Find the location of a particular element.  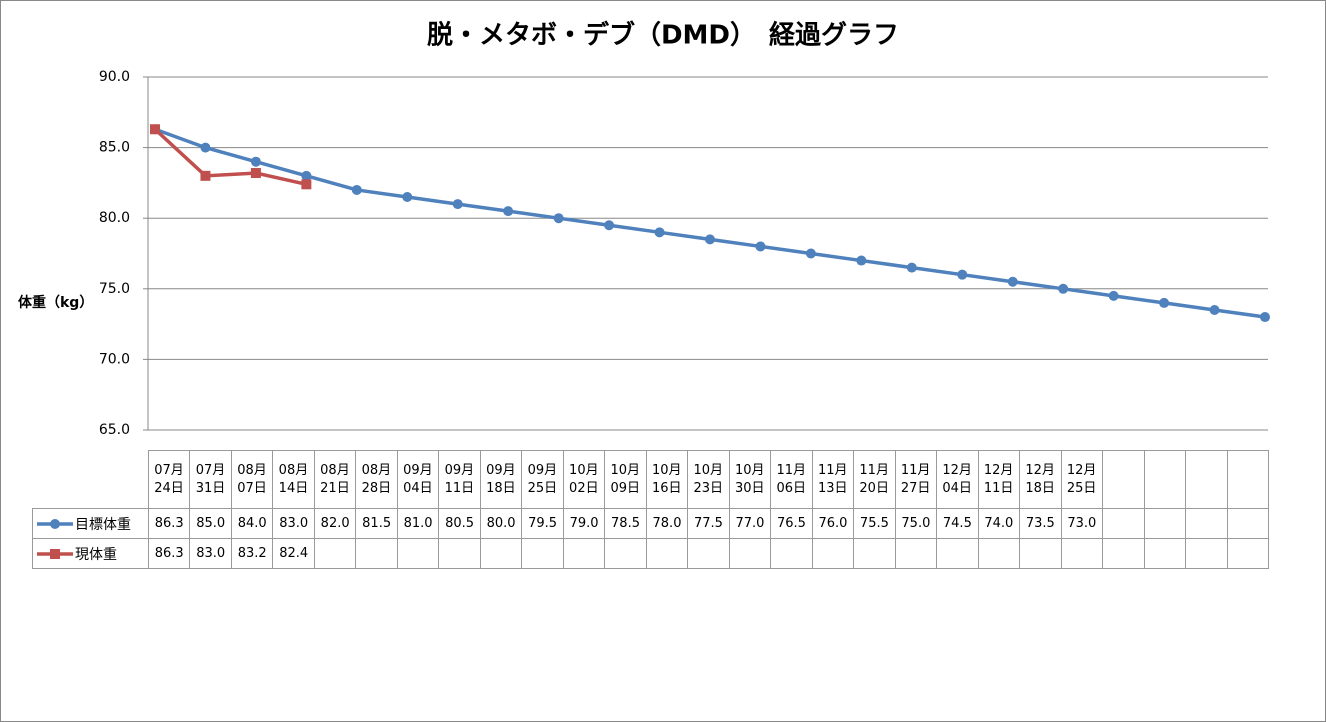

date-label: 10月23日 is located at coordinates (708, 479).